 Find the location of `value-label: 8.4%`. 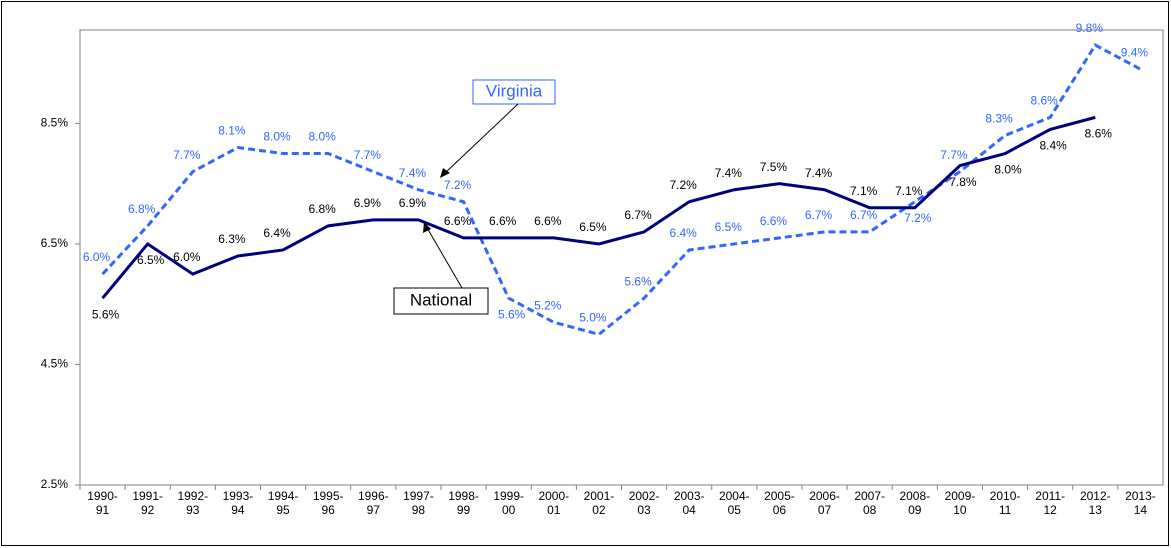

value-label: 8.4% is located at coordinates (1054, 146).